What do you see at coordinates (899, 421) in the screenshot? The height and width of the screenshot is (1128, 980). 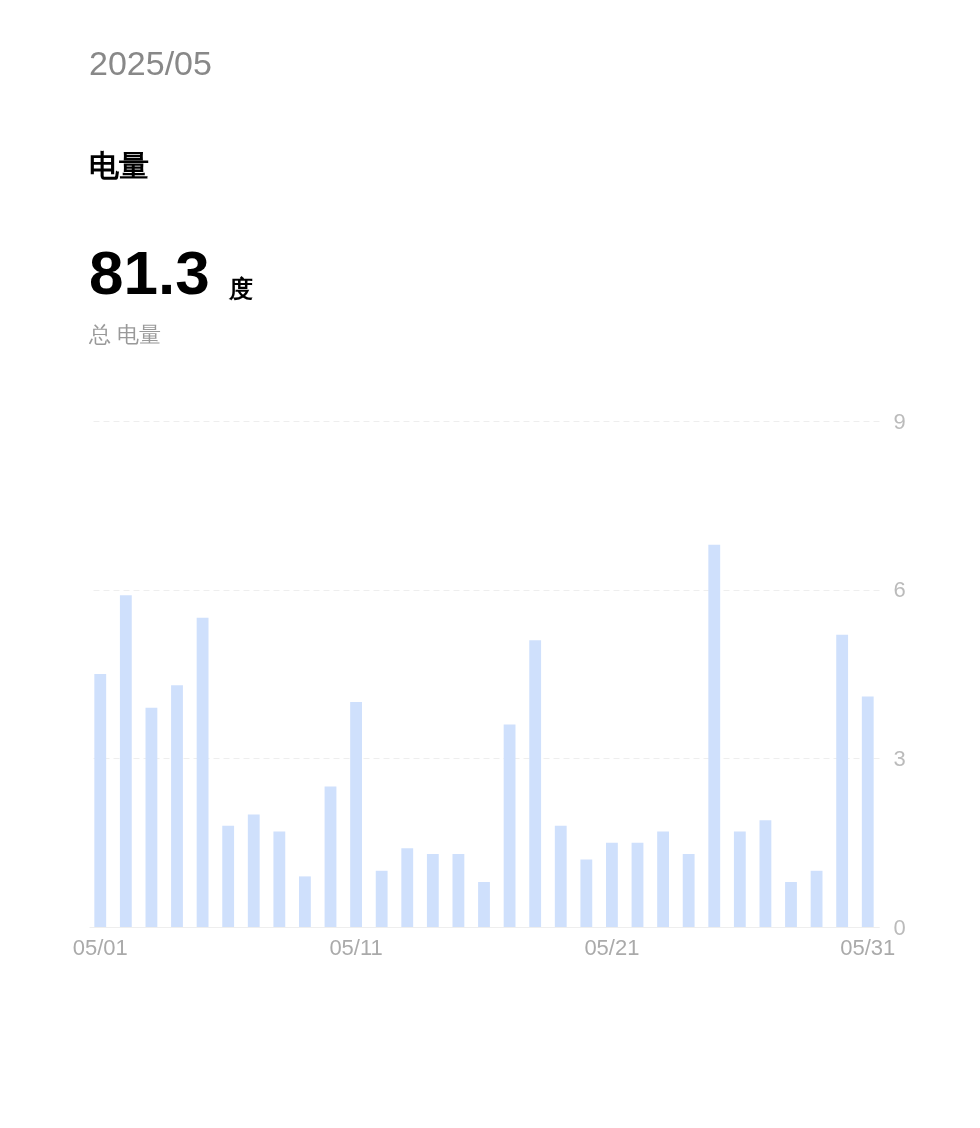 I see `y-tick-label: 9` at bounding box center [899, 421].